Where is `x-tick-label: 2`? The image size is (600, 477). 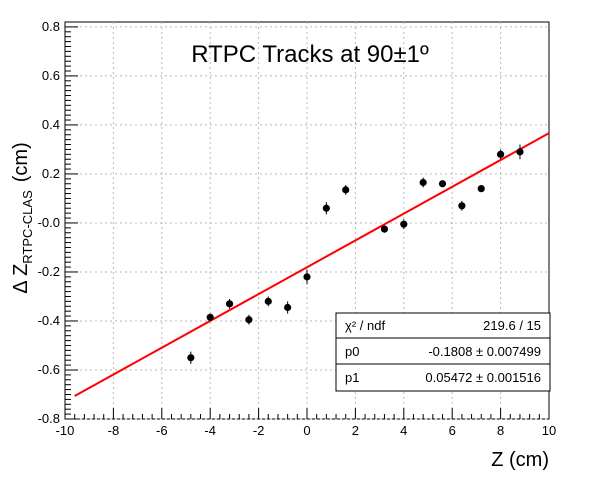 x-tick-label: 2 is located at coordinates (355, 430).